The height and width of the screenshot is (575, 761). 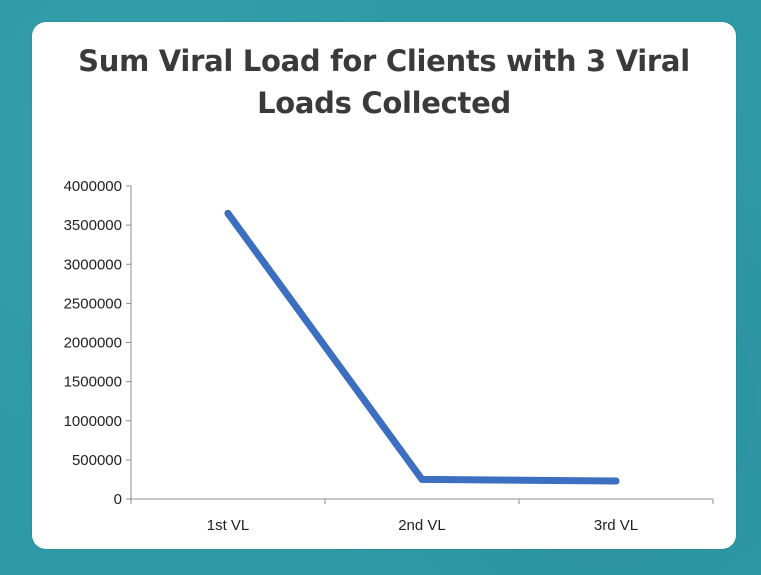 What do you see at coordinates (118, 499) in the screenshot?
I see `y-tick-label: 0` at bounding box center [118, 499].